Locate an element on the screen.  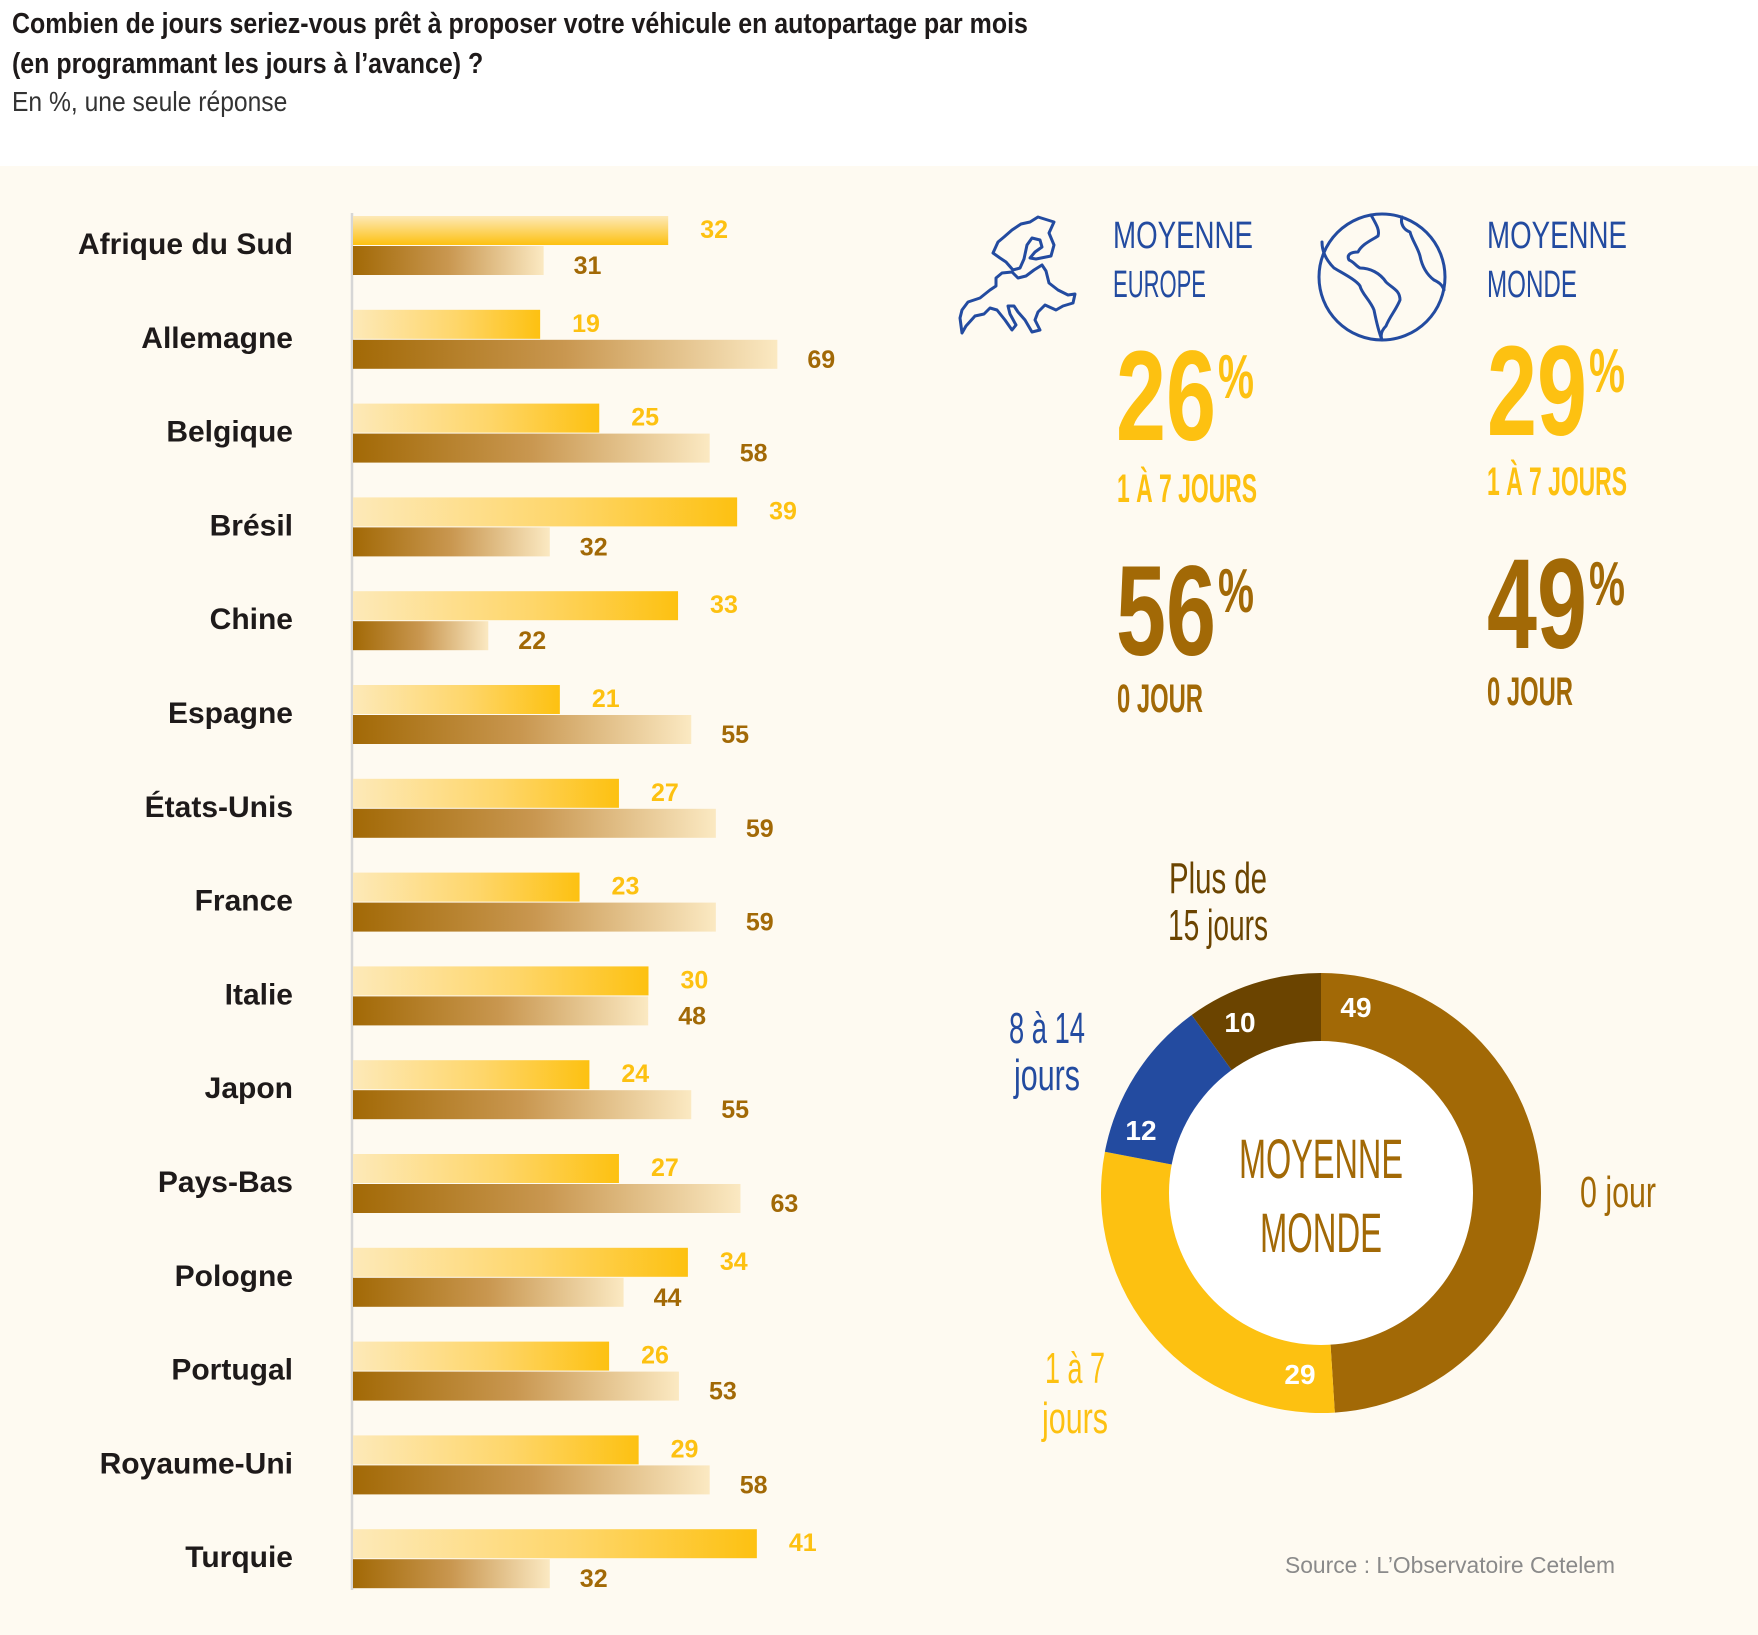
europe-label-line1: MOYENNE is located at coordinates (1183, 236).